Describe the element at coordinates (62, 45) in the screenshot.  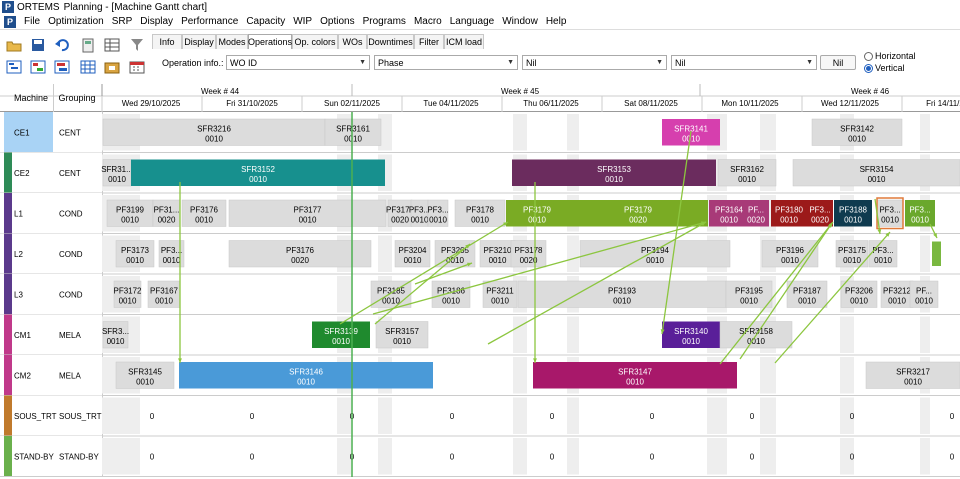
I see `undo-icon` at that location.